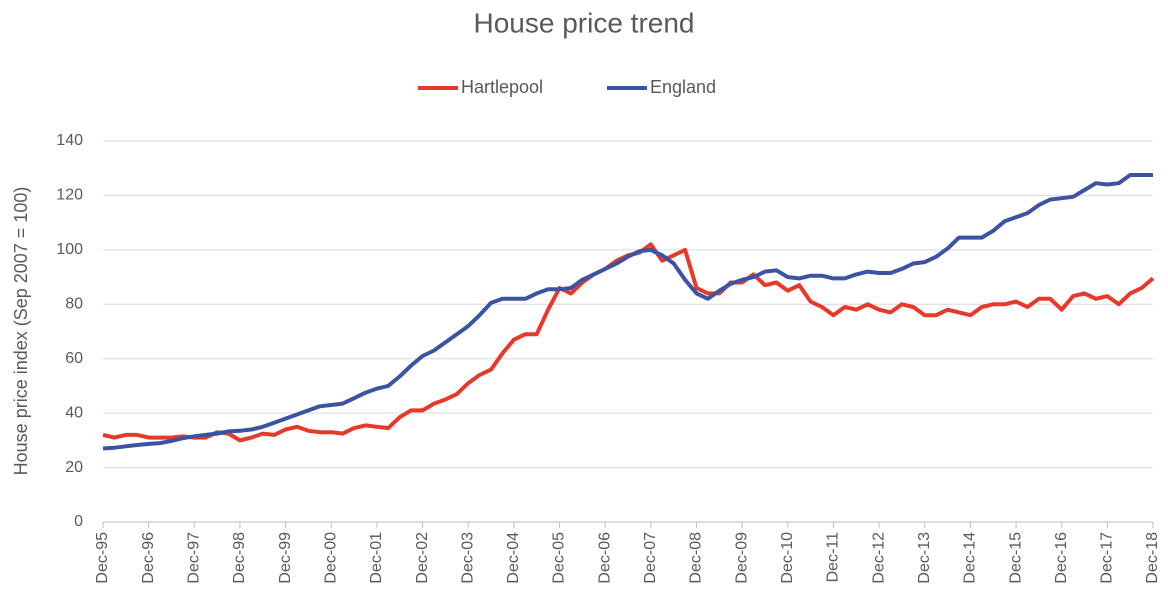  Describe the element at coordinates (1015, 558) in the screenshot. I see `x-tick-label: Dec-15` at that location.